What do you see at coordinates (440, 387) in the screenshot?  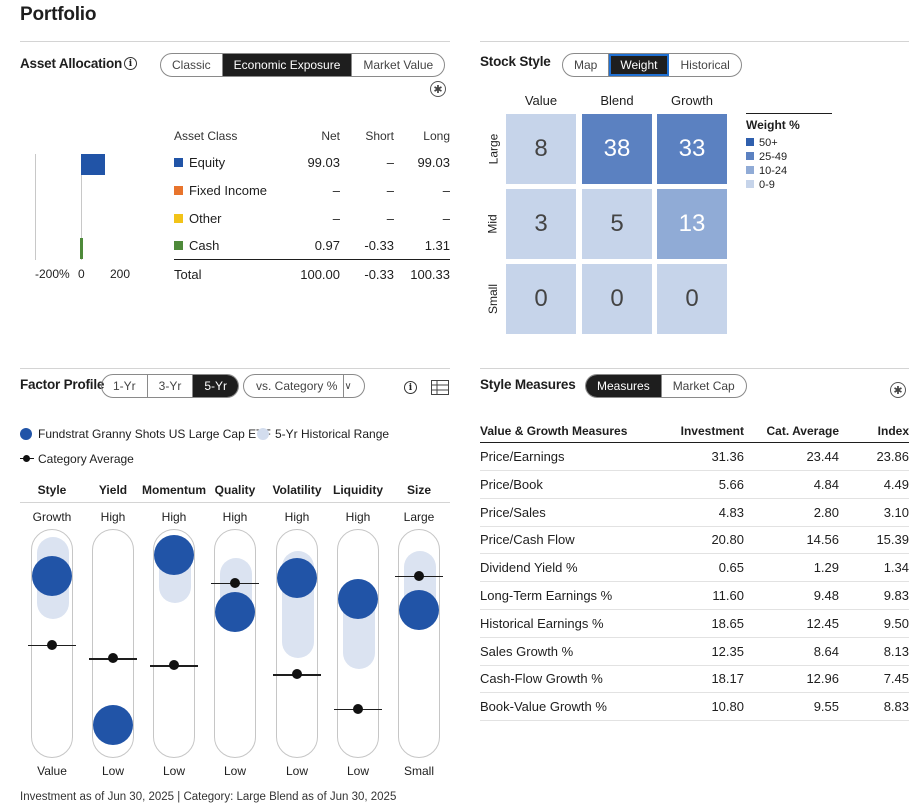 I see `table-view-icon` at bounding box center [440, 387].